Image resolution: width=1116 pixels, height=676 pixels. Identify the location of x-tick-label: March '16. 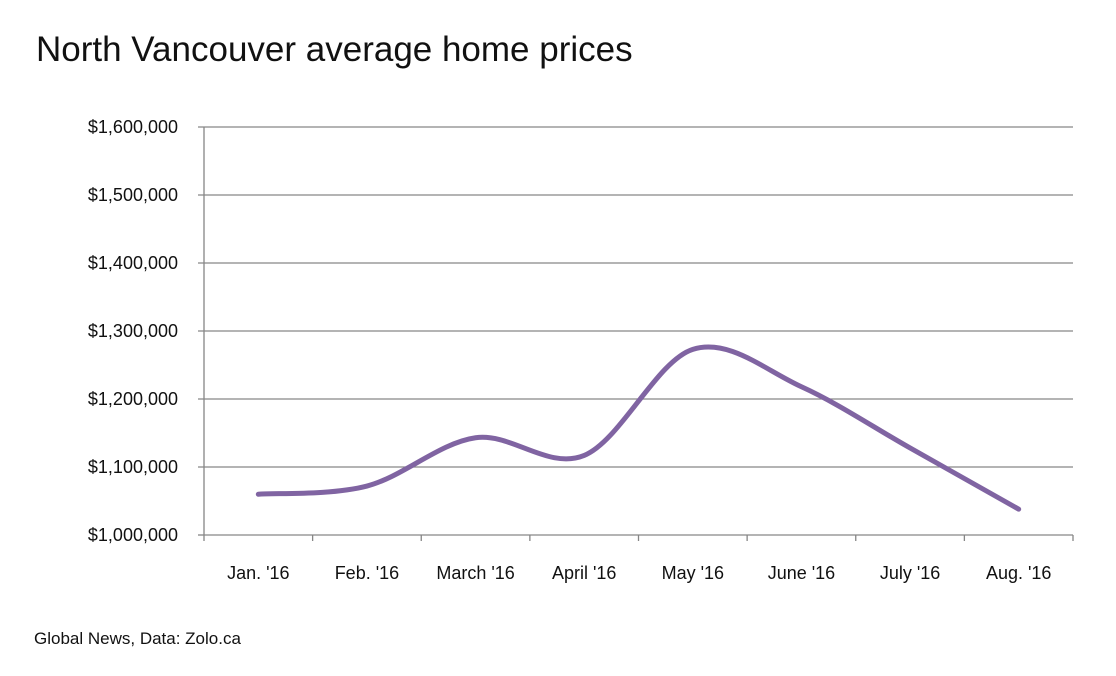
(475, 573).